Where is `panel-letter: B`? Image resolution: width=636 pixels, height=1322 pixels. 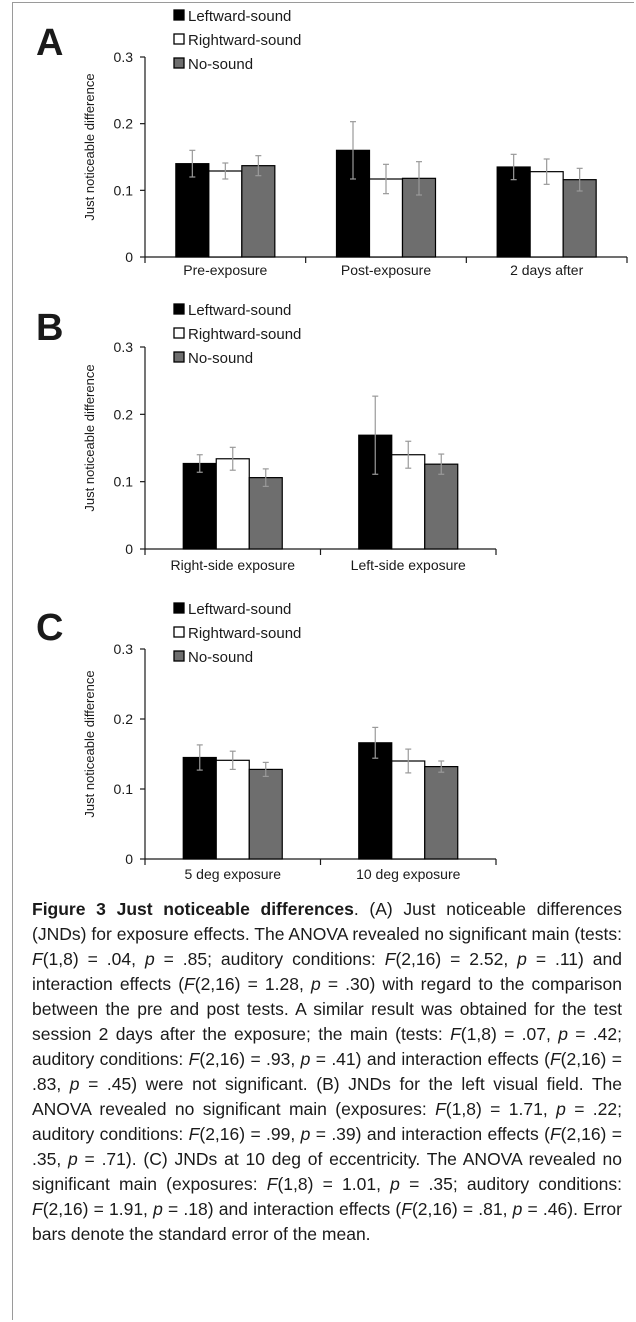
panel-letter: B is located at coordinates (49, 328).